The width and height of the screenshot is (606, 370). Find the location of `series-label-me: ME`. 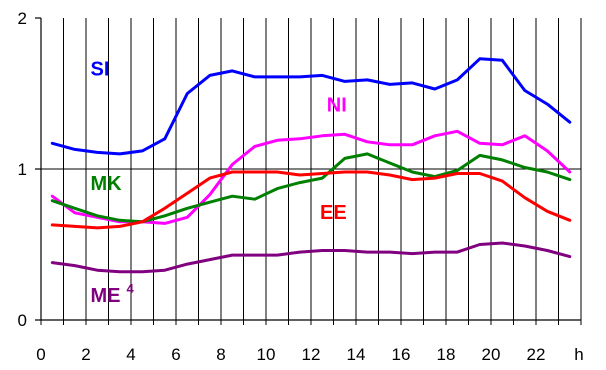

series-label-me: ME is located at coordinates (106, 296).